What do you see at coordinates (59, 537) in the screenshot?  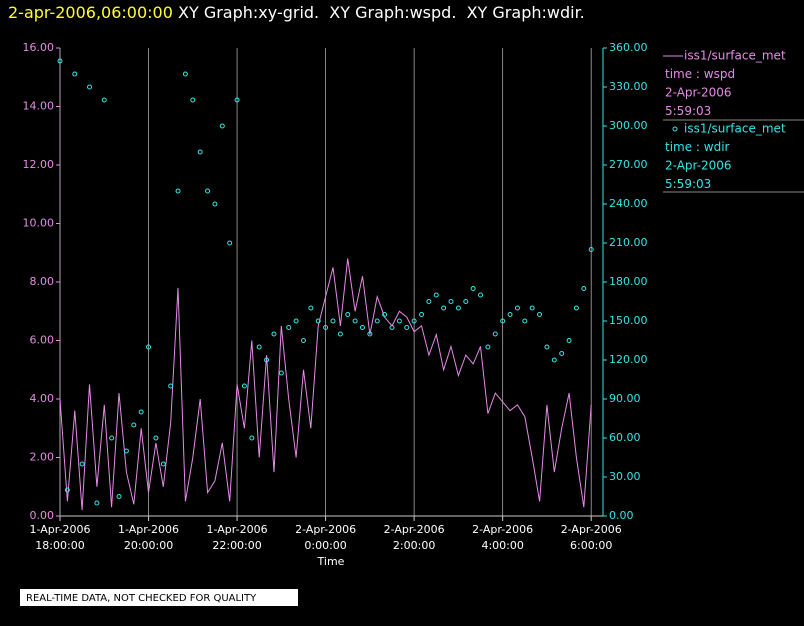 I see `x-tick-label: 1-Apr-2006 18:00:00` at bounding box center [59, 537].